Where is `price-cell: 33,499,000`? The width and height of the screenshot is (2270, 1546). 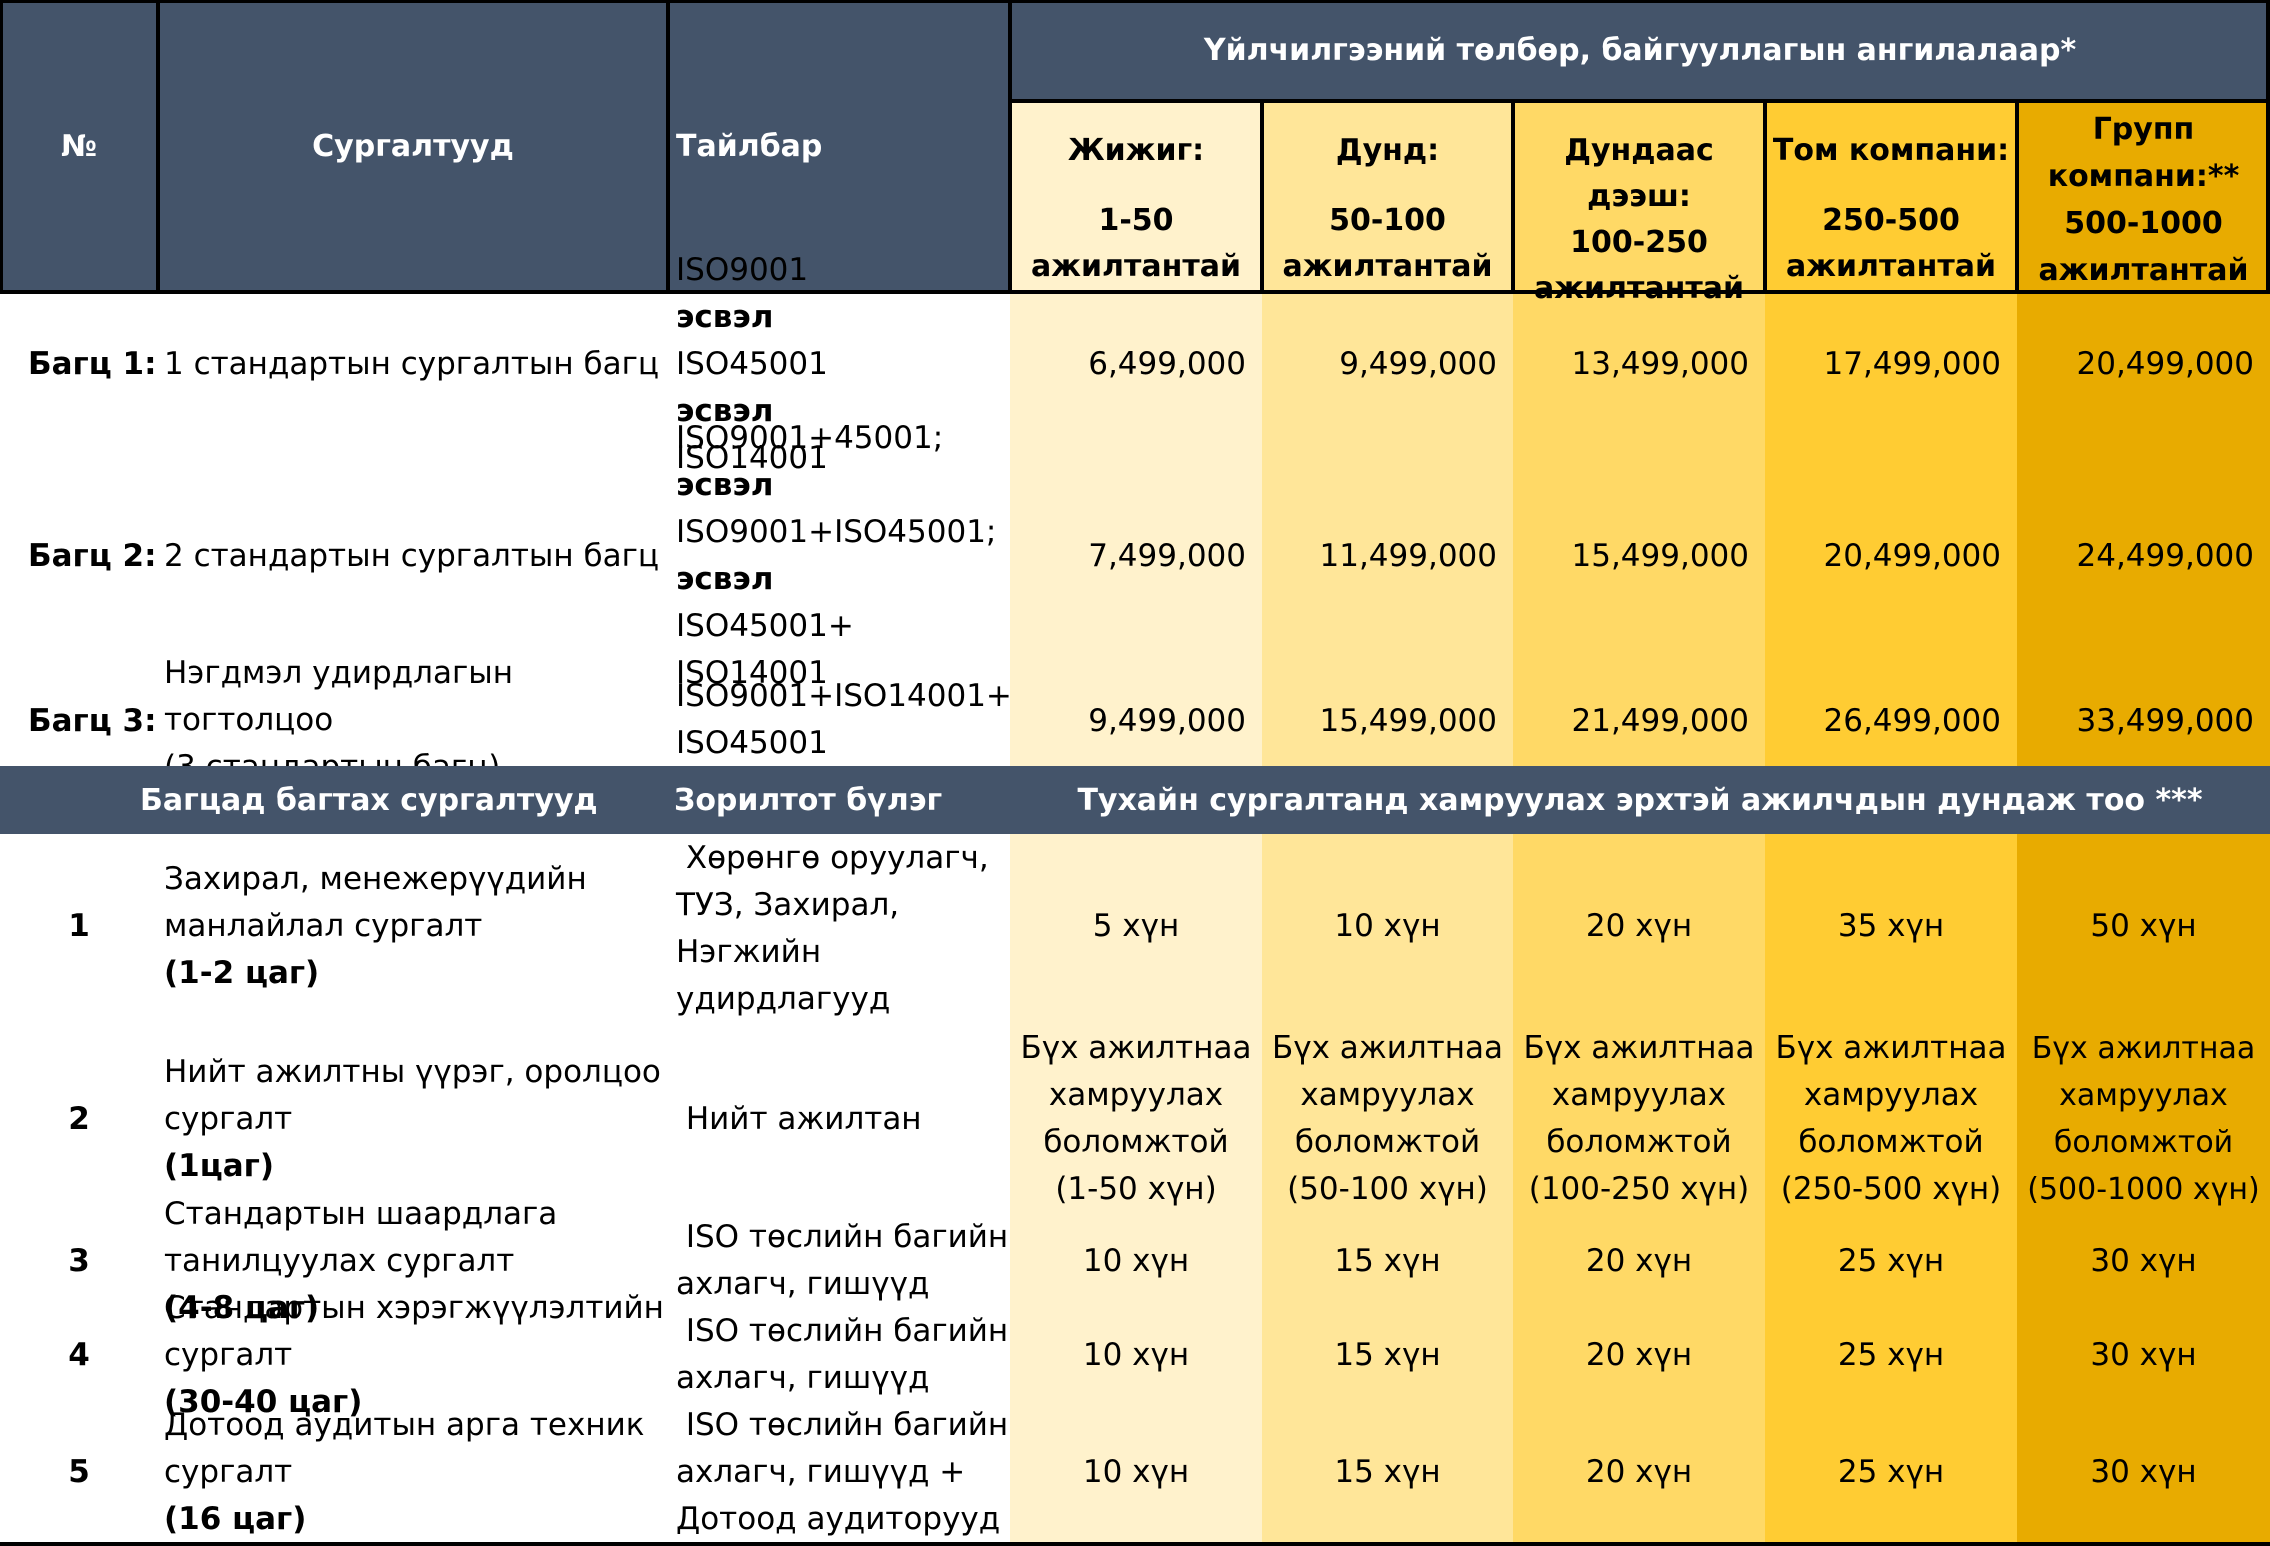 price-cell: 33,499,000 is located at coordinates (2165, 720).